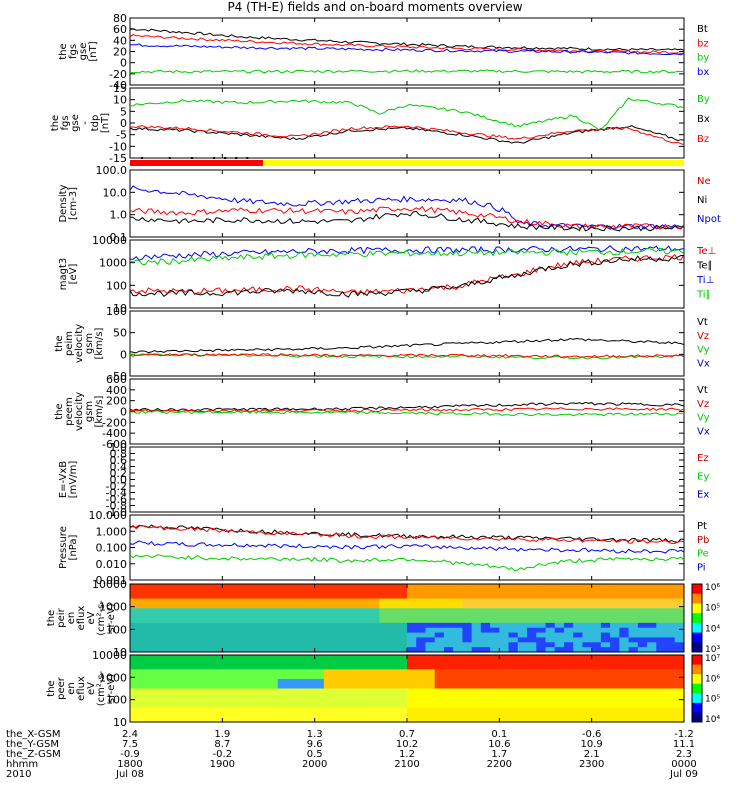 This screenshot has width=750, height=800. I want to click on y-tick-label: 100, so click(116, 285).